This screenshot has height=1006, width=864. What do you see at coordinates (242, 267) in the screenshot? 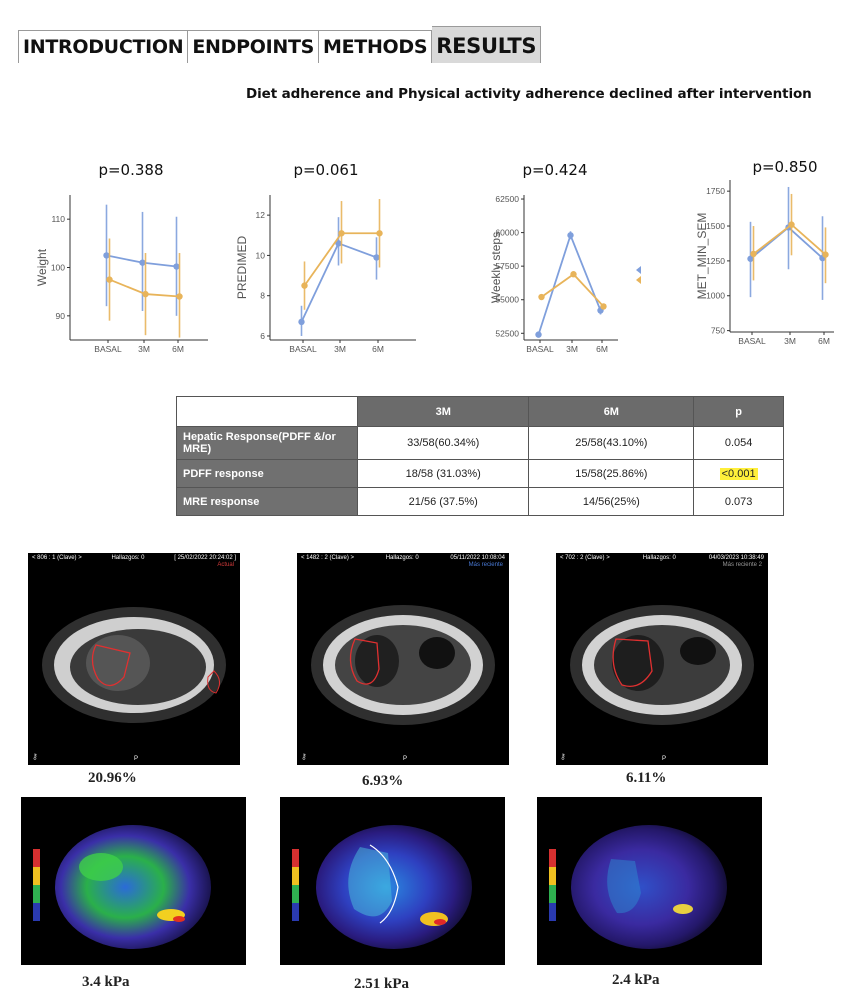
I see `y-axis-label: PREDIMED` at bounding box center [242, 267].